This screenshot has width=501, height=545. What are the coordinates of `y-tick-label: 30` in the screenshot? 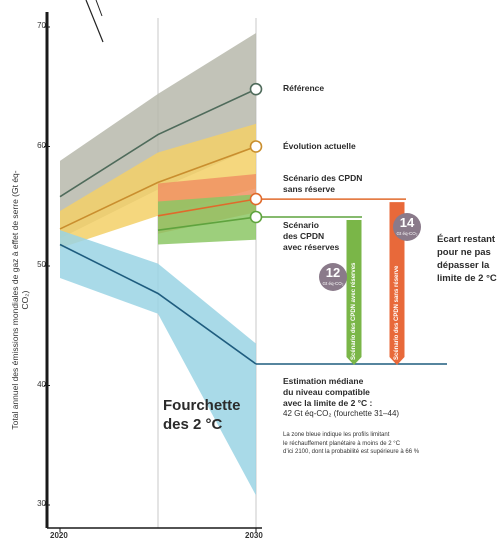 It's located at (41, 503).